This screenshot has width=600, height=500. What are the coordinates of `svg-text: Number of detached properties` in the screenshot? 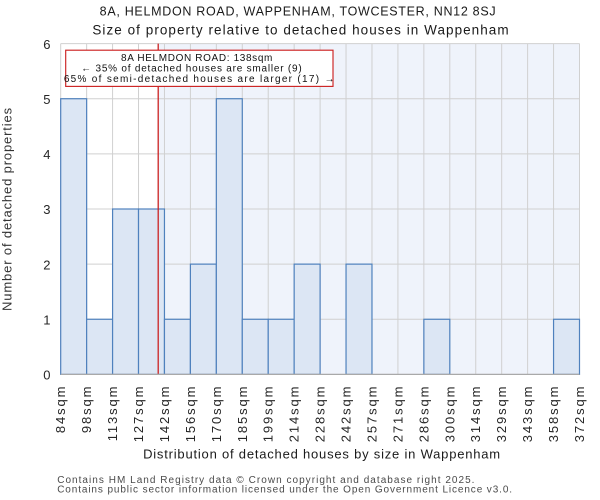 It's located at (7, 209).